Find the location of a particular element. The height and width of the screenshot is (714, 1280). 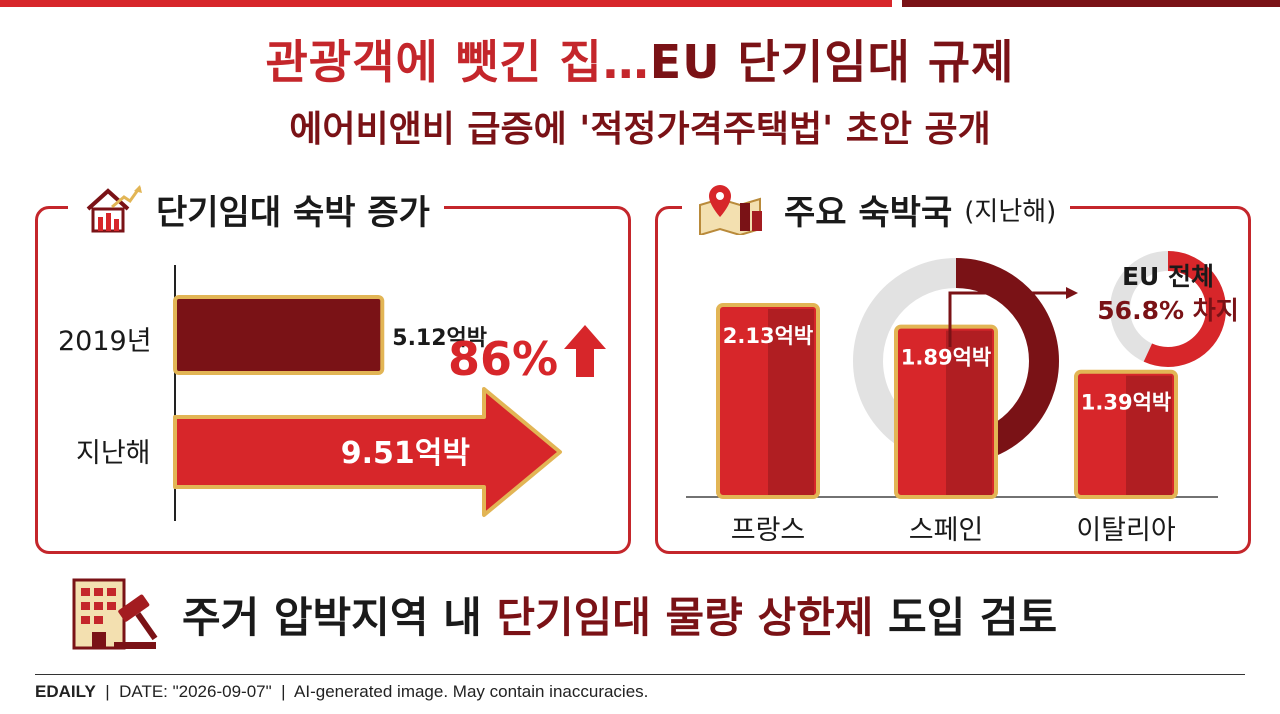

top-accent-bar is located at coordinates (446, 3).